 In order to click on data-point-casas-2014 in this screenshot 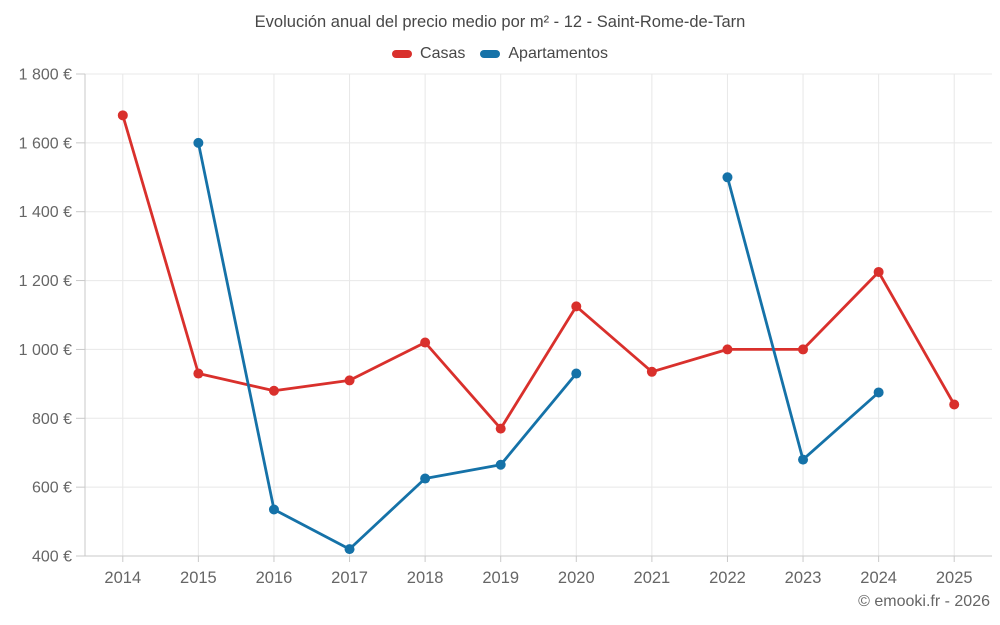, I will do `click(122, 115)`.